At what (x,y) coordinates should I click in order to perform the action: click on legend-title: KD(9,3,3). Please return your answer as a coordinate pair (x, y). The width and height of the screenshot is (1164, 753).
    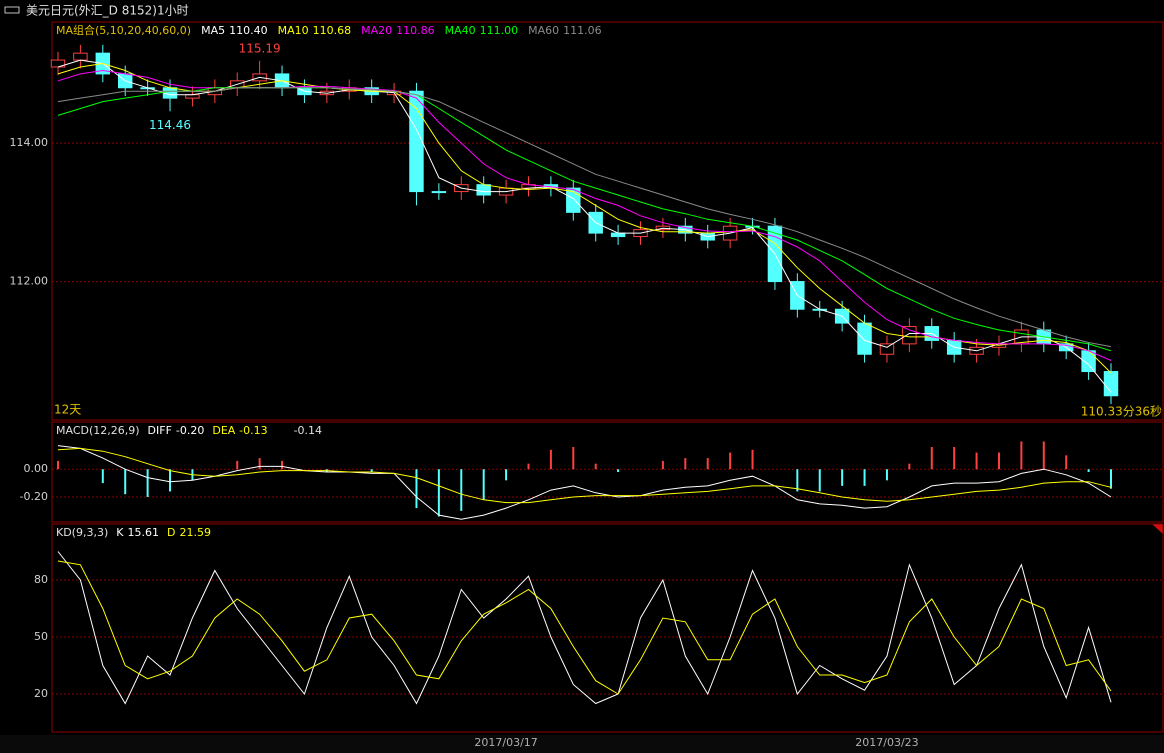
    Looking at the image, I should click on (82, 532).